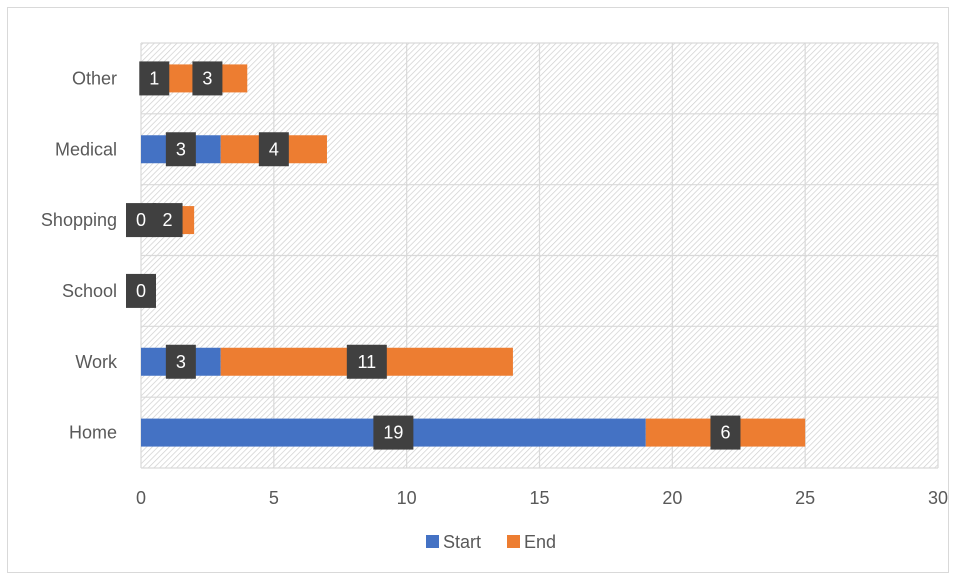 The width and height of the screenshot is (958, 582). I want to click on data-label: 1, so click(154, 78).